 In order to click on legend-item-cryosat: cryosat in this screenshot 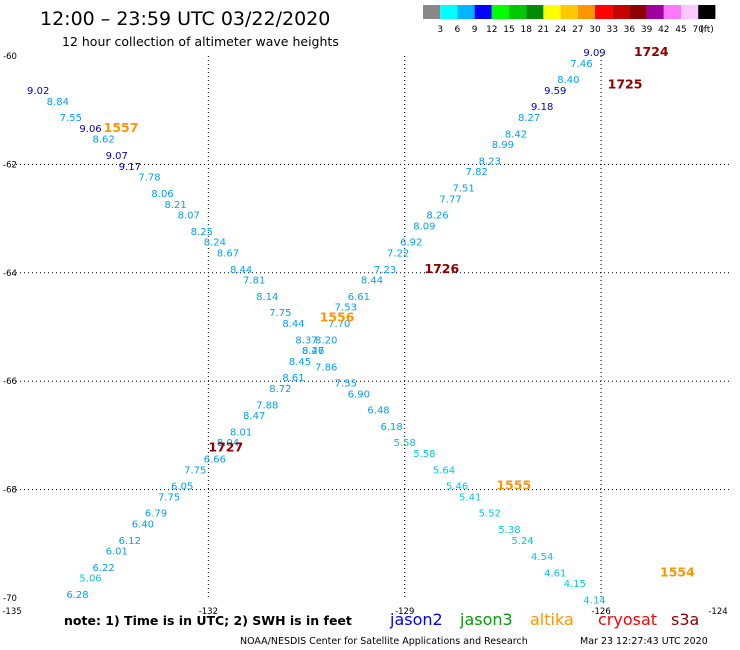, I will do `click(627, 619)`.